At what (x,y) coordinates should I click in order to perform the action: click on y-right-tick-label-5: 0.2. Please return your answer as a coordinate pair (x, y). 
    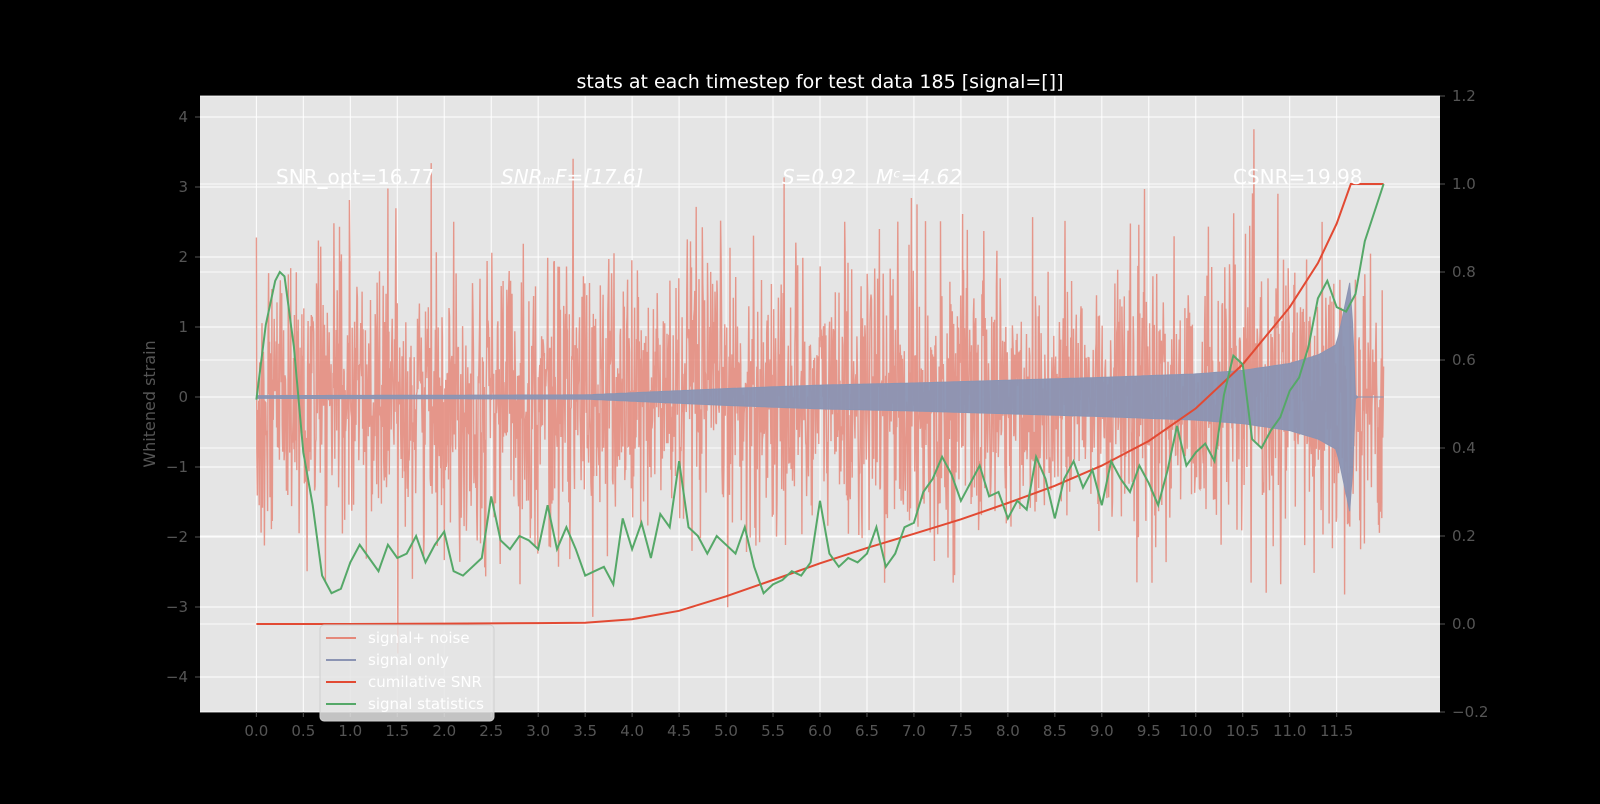
    Looking at the image, I should click on (1464, 536).